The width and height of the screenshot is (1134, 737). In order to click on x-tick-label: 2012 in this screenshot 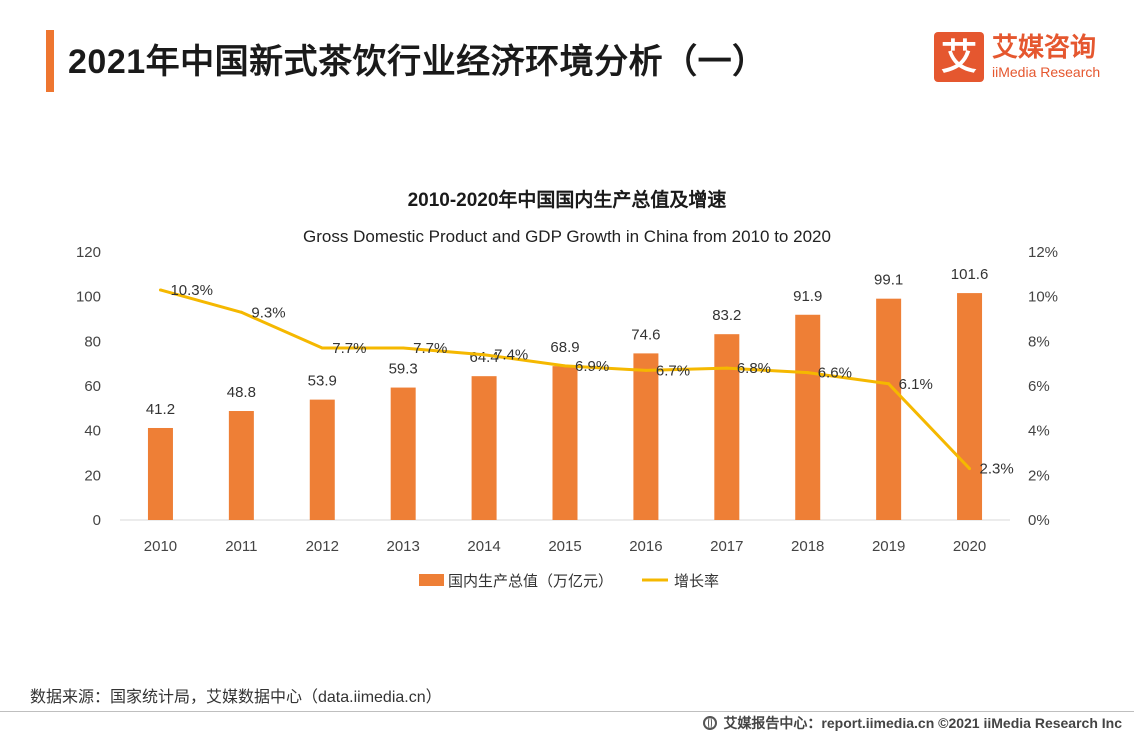, I will do `click(322, 546)`.